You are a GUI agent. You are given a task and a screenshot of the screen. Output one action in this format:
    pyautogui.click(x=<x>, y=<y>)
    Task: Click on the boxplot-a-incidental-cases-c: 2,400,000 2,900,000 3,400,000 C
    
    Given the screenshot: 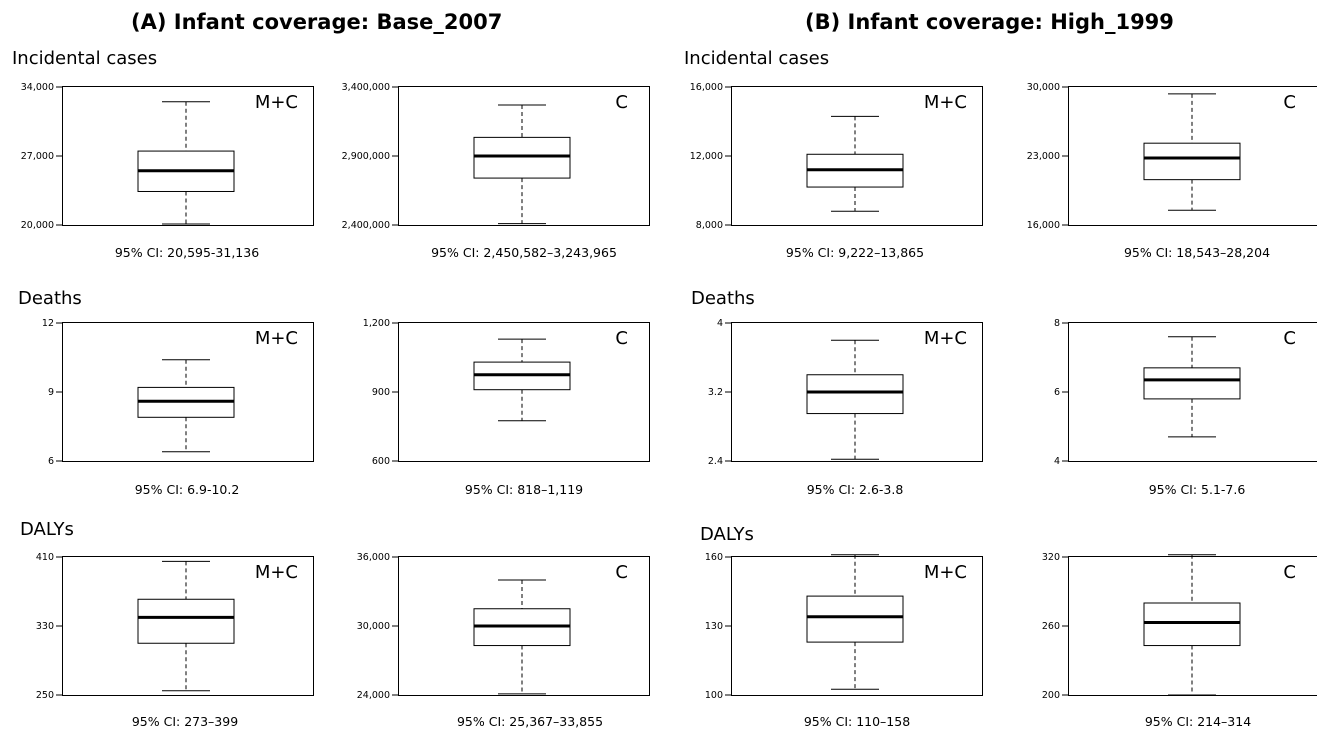 What is the action you would take?
    pyautogui.click(x=496, y=156)
    